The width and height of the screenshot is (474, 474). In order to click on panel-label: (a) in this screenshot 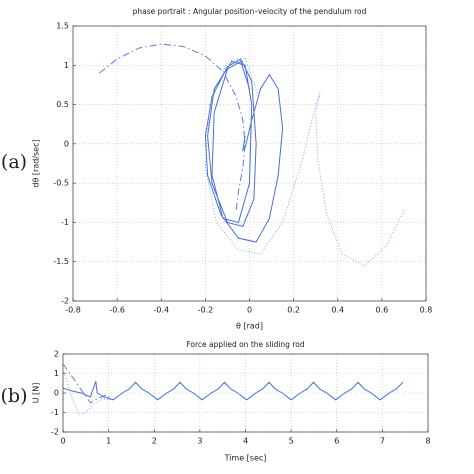, I will do `click(14, 162)`.